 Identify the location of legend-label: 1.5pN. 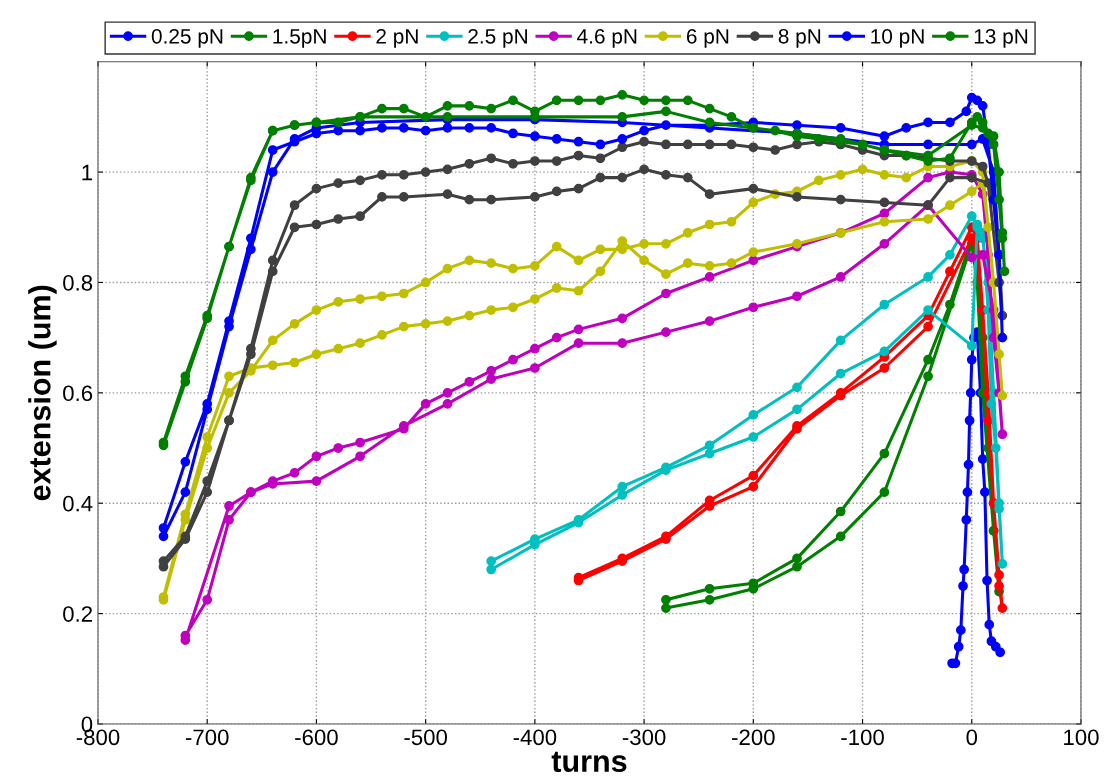
(299, 38).